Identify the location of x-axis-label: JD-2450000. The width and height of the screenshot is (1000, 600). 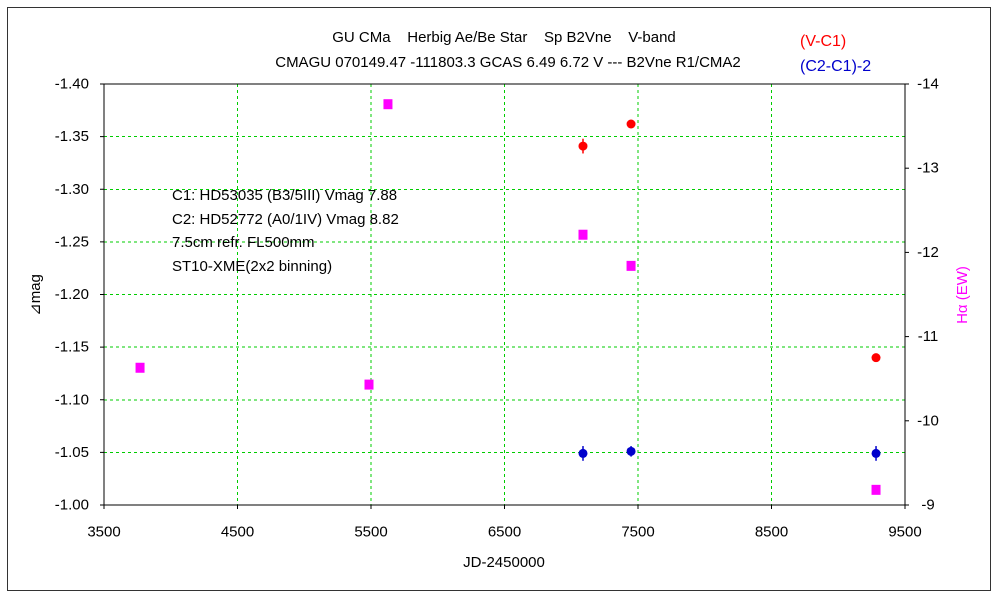
(504, 562).